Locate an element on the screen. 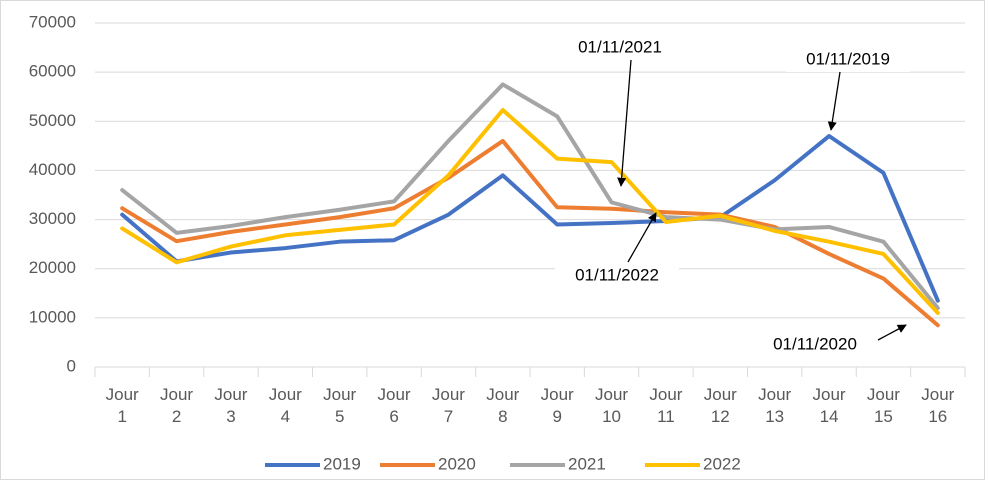  legend-label: 2020 is located at coordinates (457, 463).